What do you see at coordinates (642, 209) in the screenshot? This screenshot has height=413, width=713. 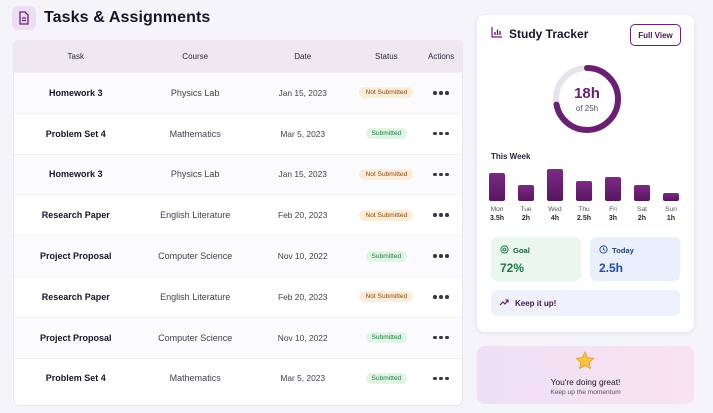 I see `day-name: Sat` at bounding box center [642, 209].